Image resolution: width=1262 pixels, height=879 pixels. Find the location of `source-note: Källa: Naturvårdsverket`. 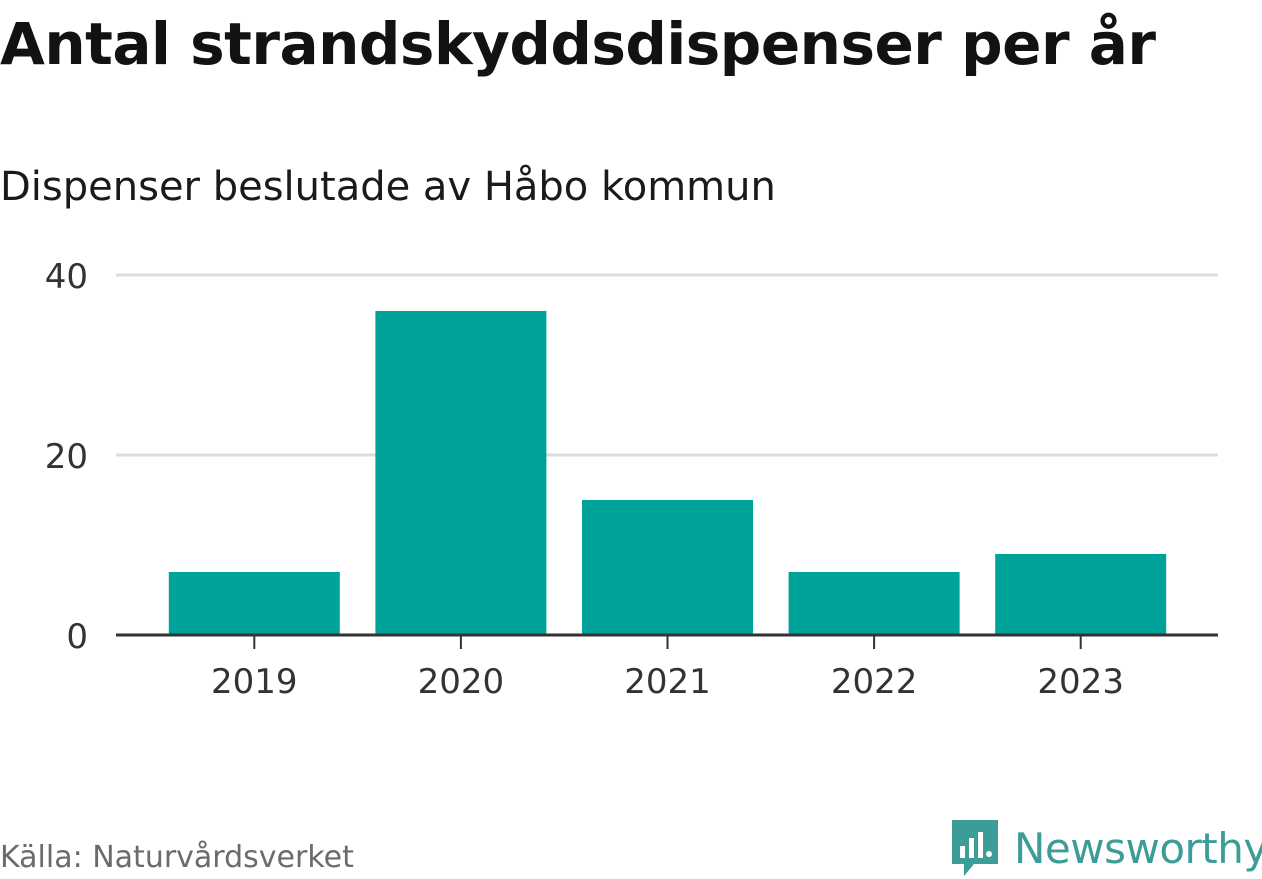

source-note: Källa: Naturvårdsverket is located at coordinates (177, 857).